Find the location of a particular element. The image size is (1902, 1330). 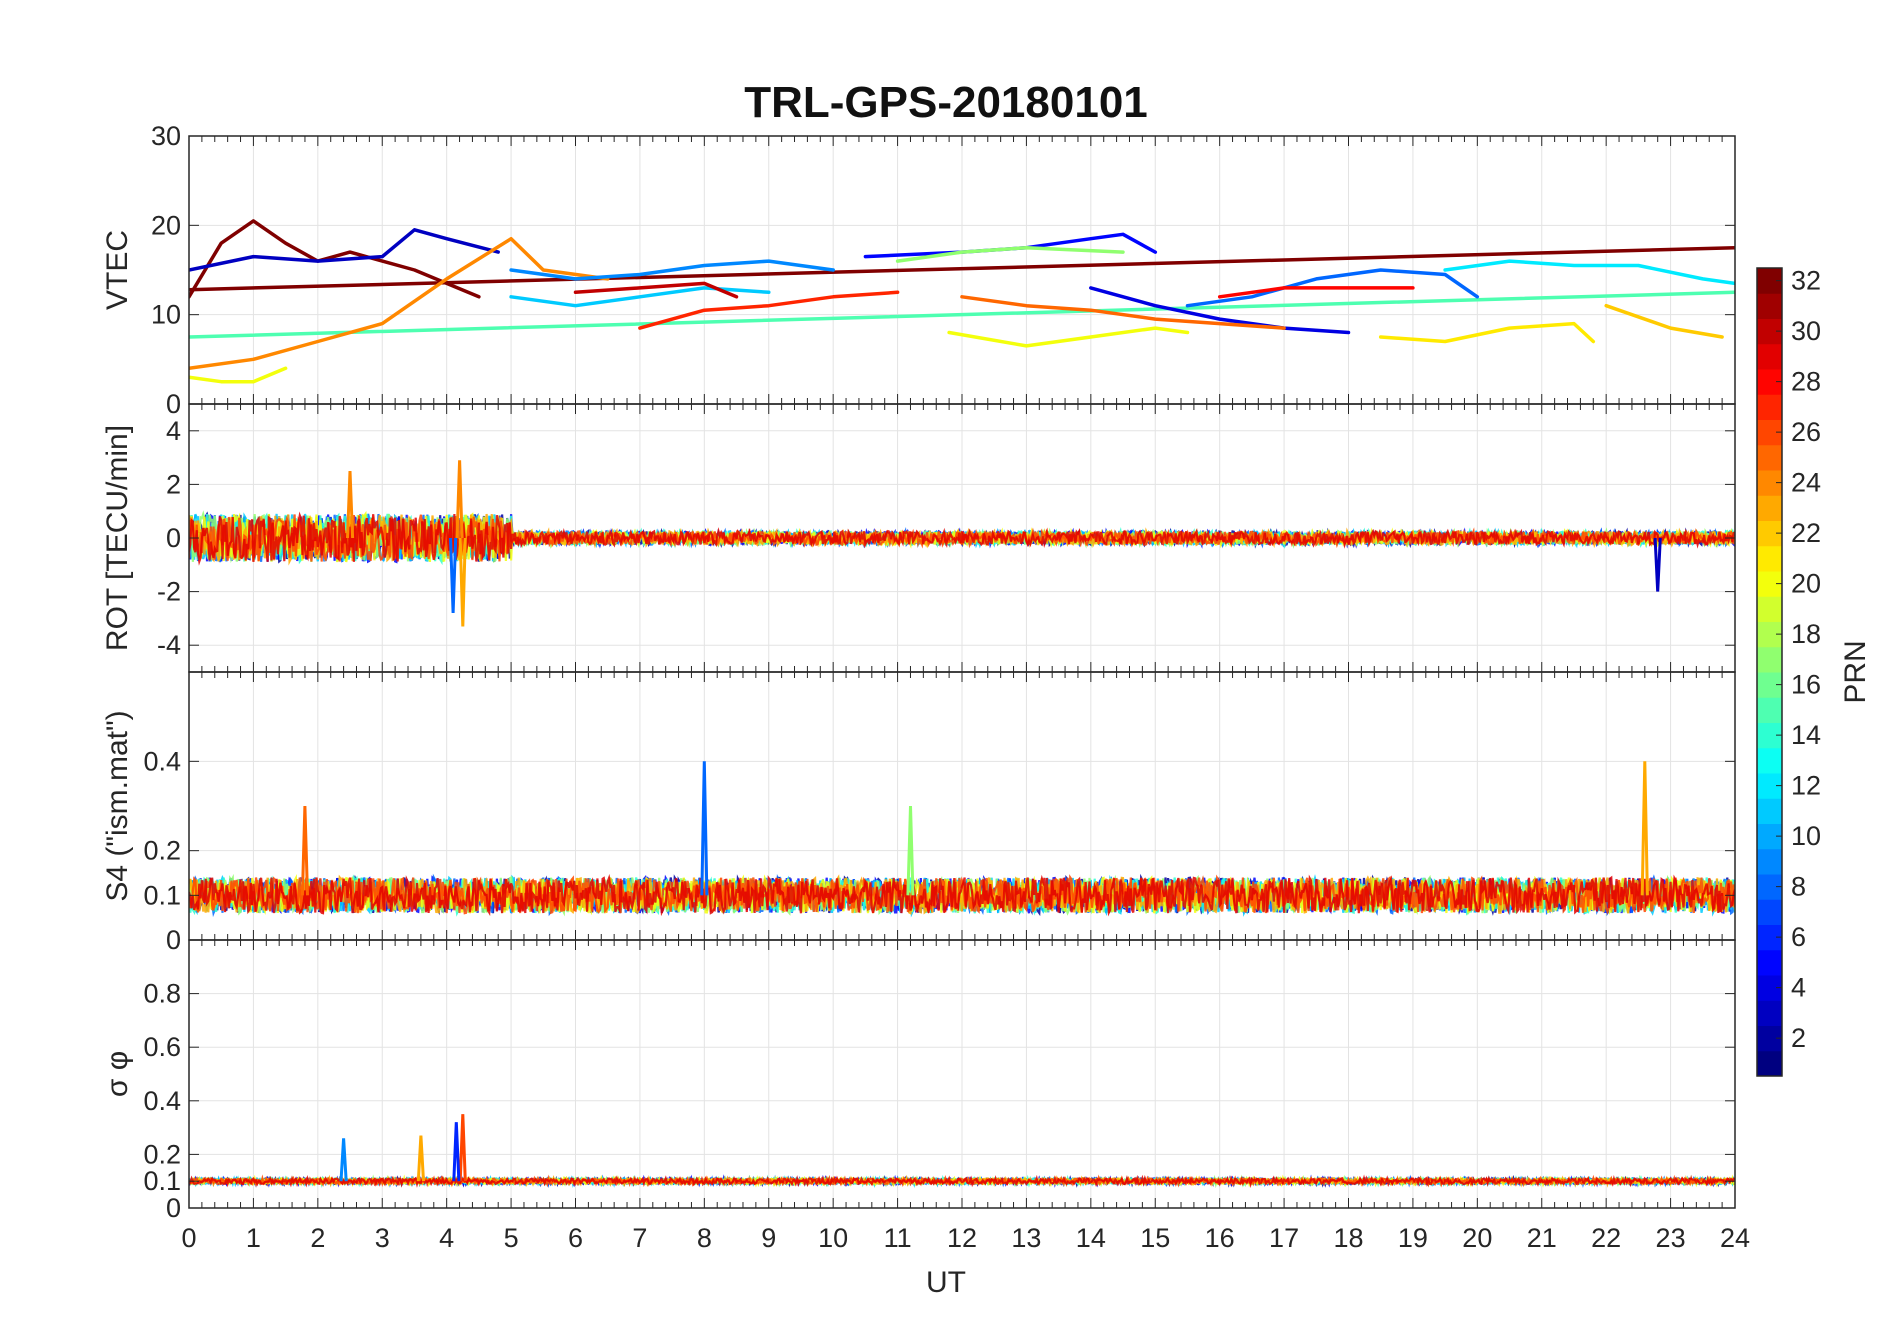

colorbar-tick-label: 28 is located at coordinates (1806, 382).